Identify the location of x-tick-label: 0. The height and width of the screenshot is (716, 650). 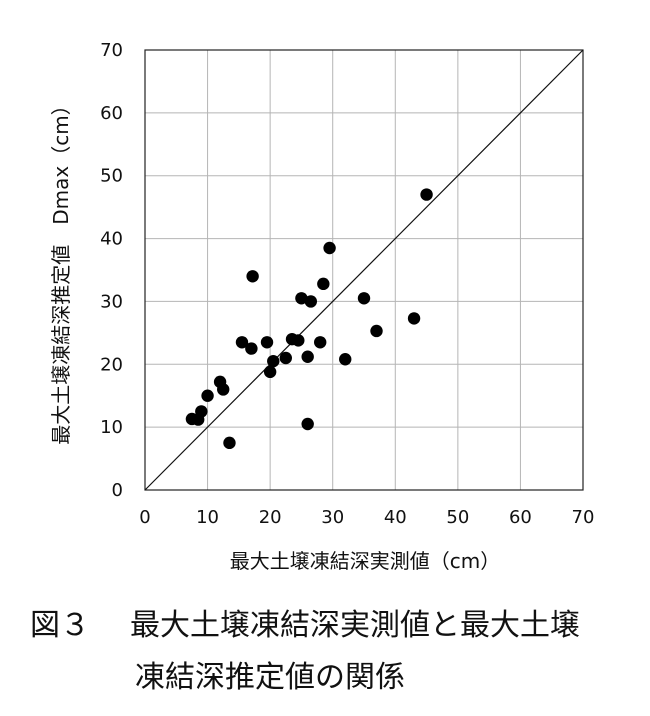
(144, 517).